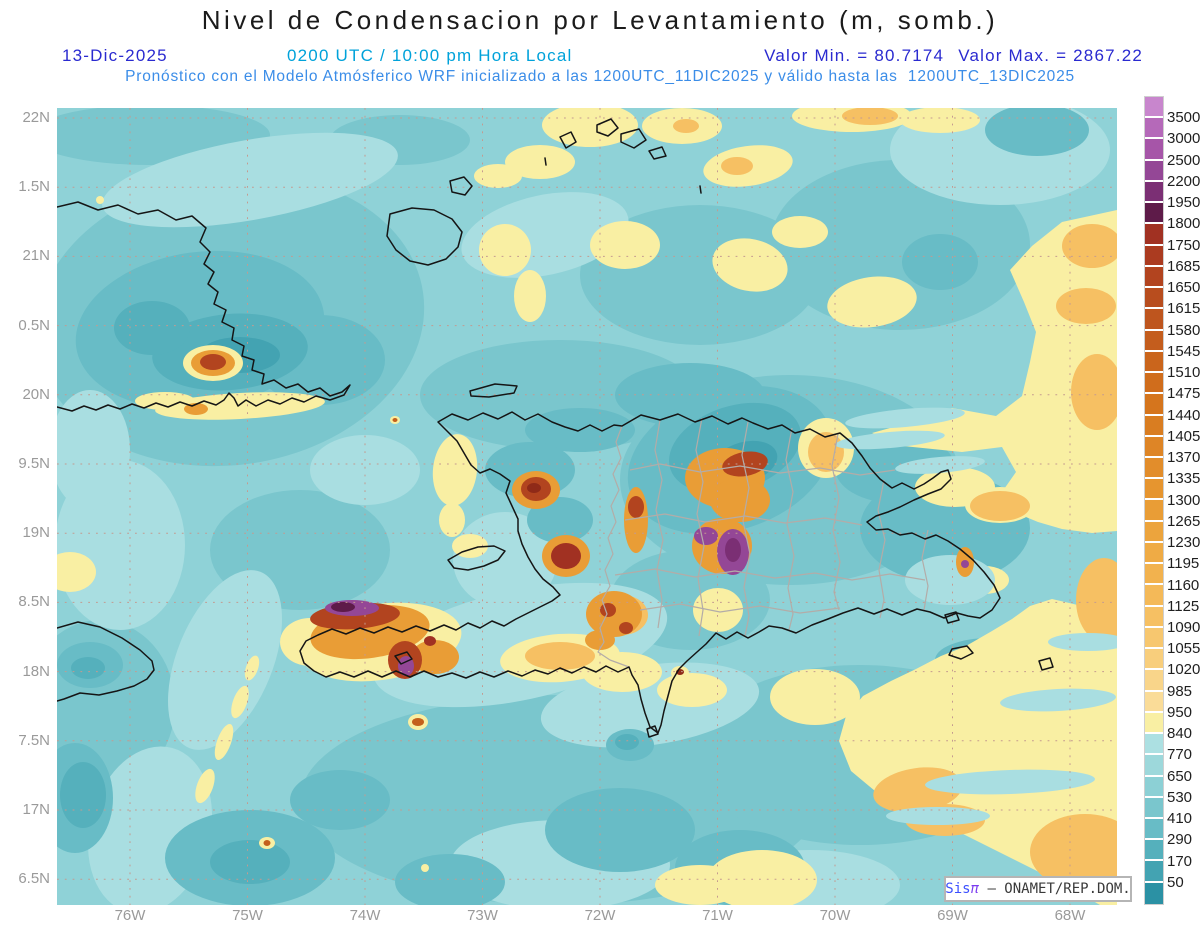 Image resolution: width=1200 pixels, height=927 pixels. I want to click on lon-label: 70W, so click(835, 915).